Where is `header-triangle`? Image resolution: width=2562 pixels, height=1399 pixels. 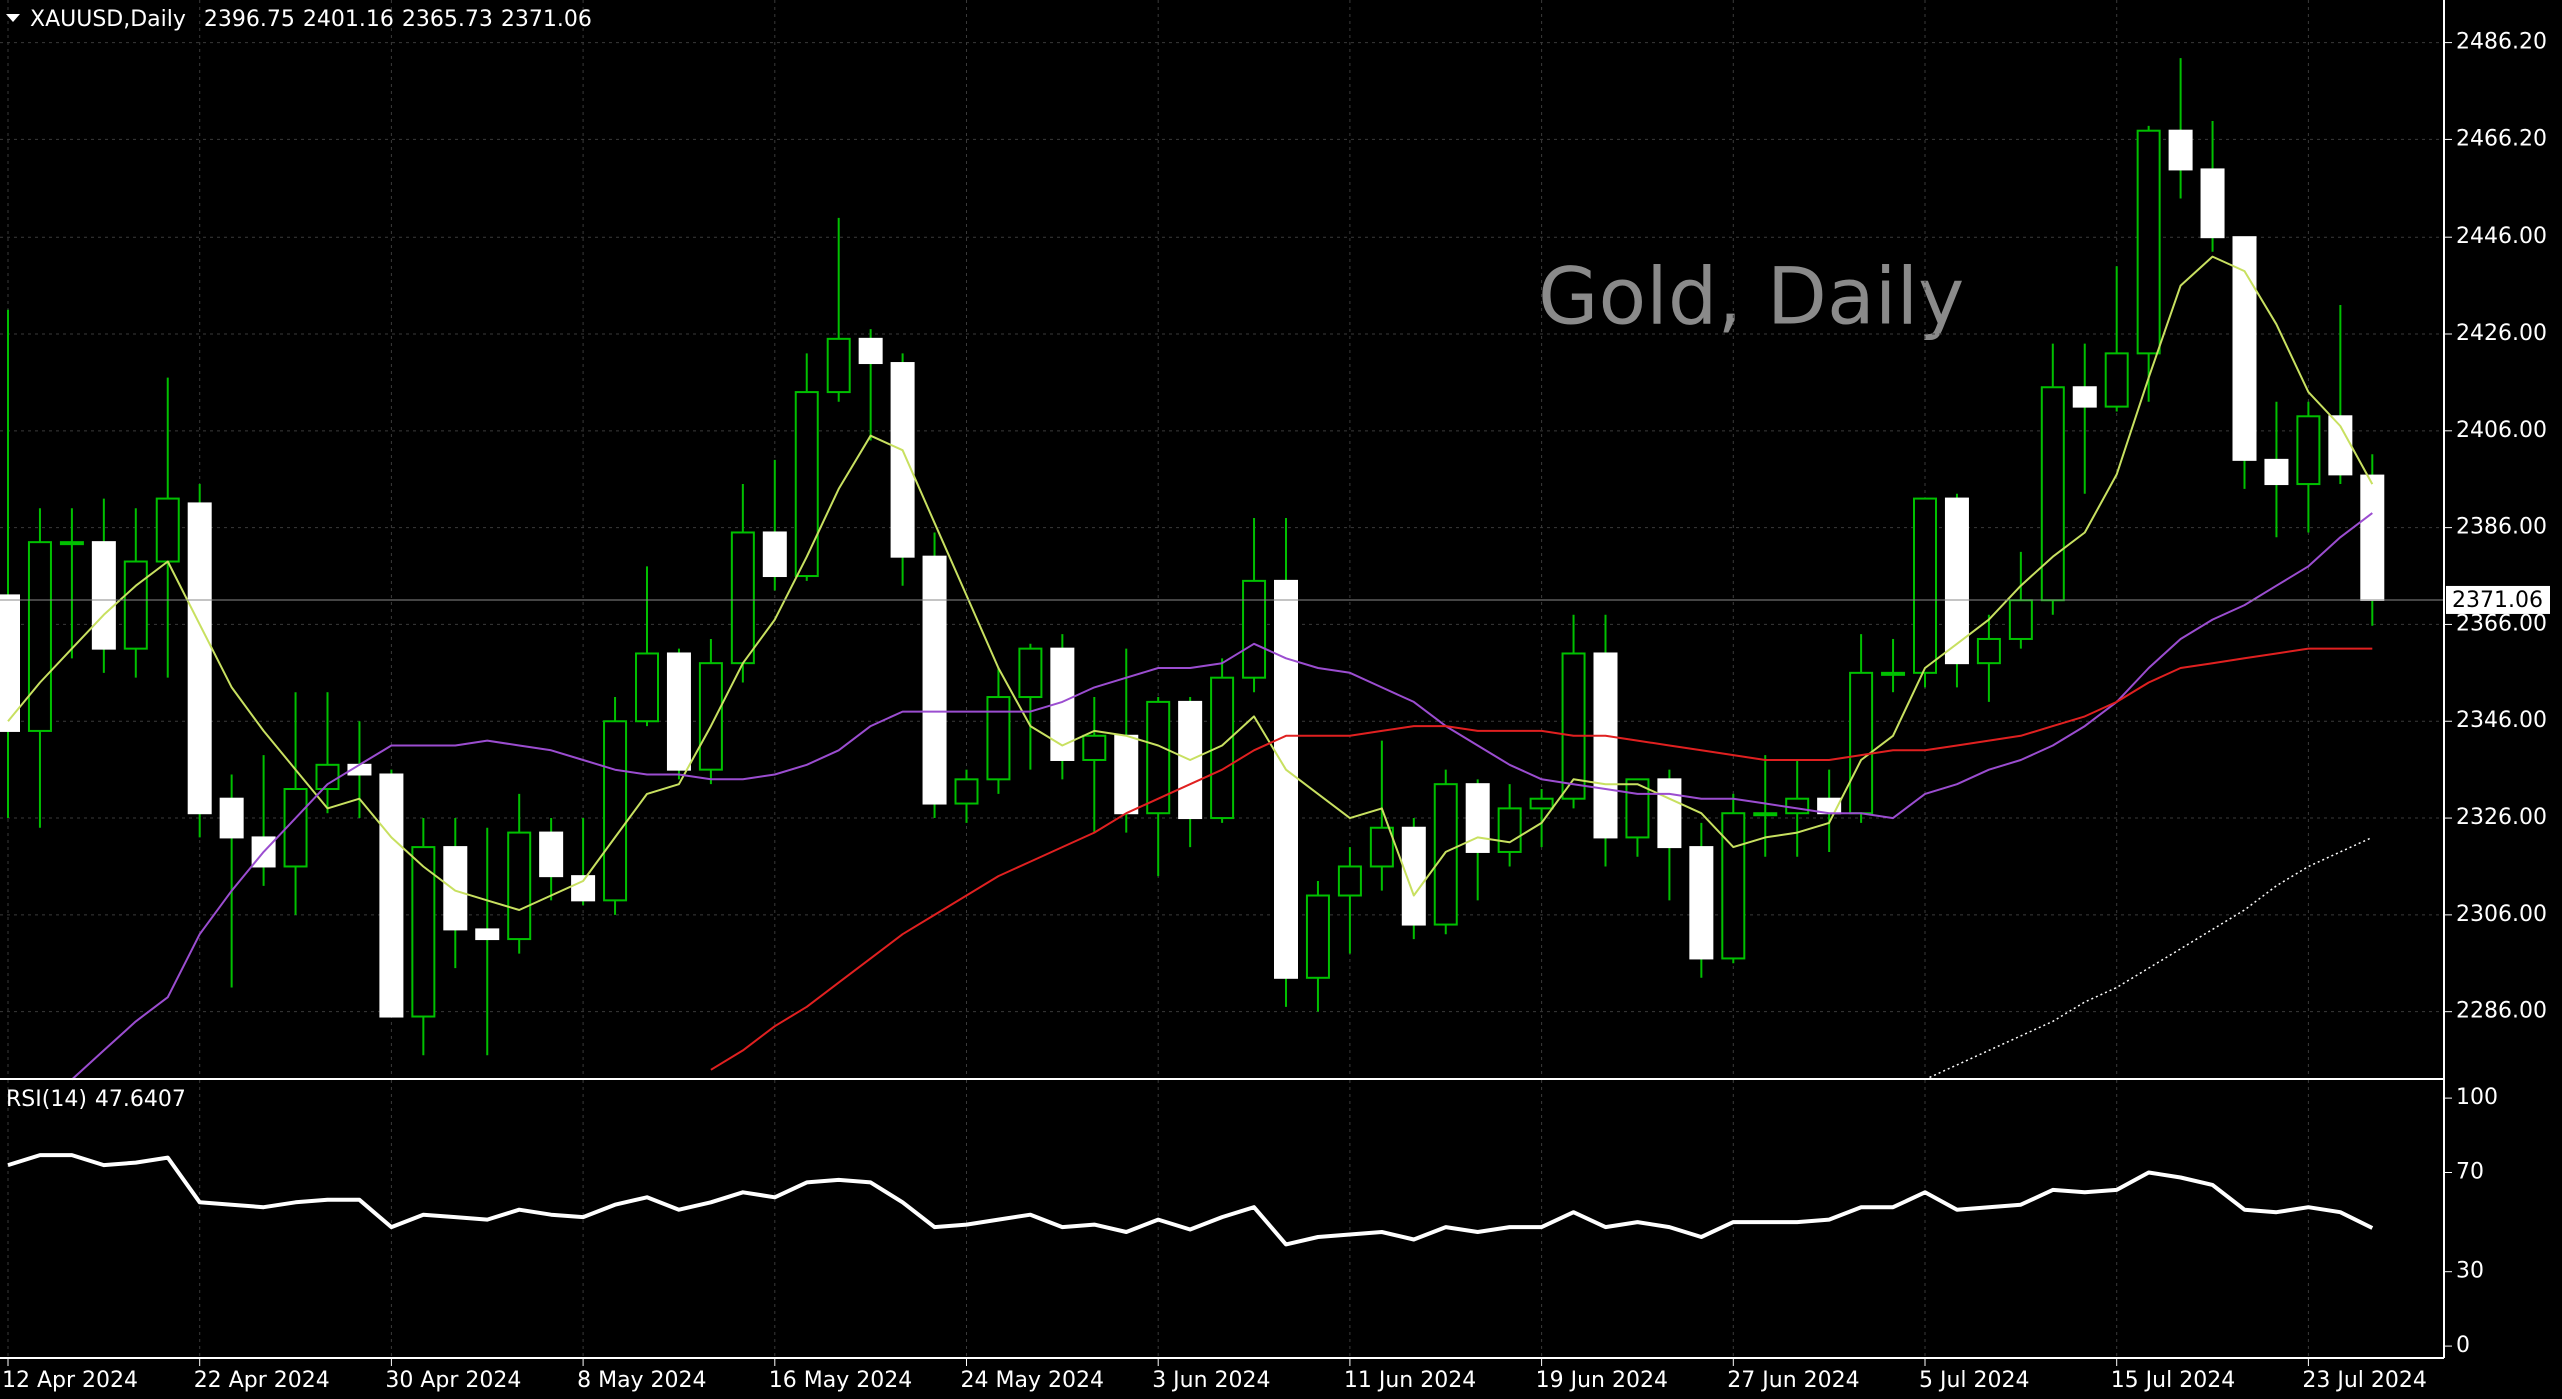 header-triangle is located at coordinates (13, 18).